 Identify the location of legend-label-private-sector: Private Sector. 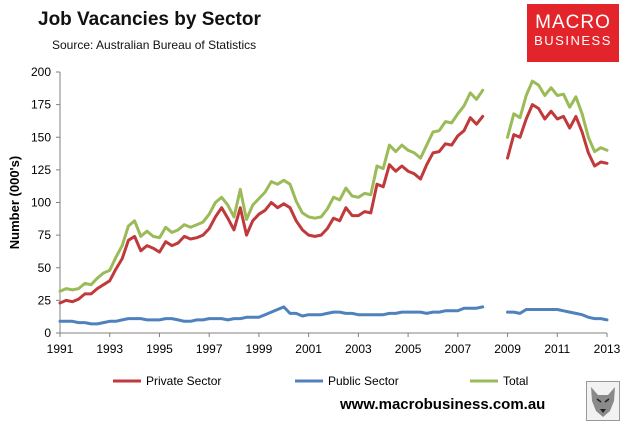
(183, 381).